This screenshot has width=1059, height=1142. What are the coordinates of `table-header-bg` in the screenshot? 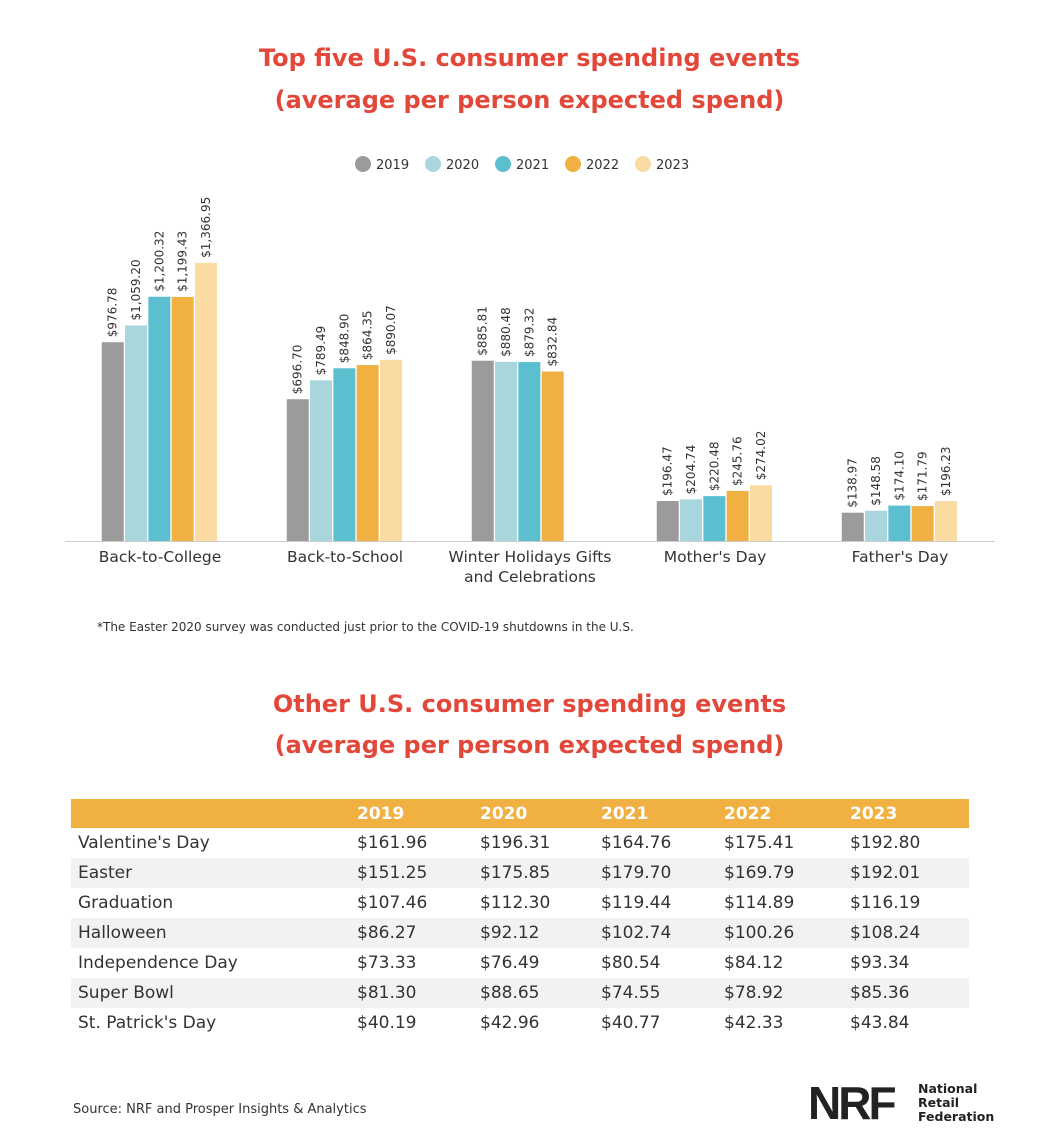 It's located at (520, 813).